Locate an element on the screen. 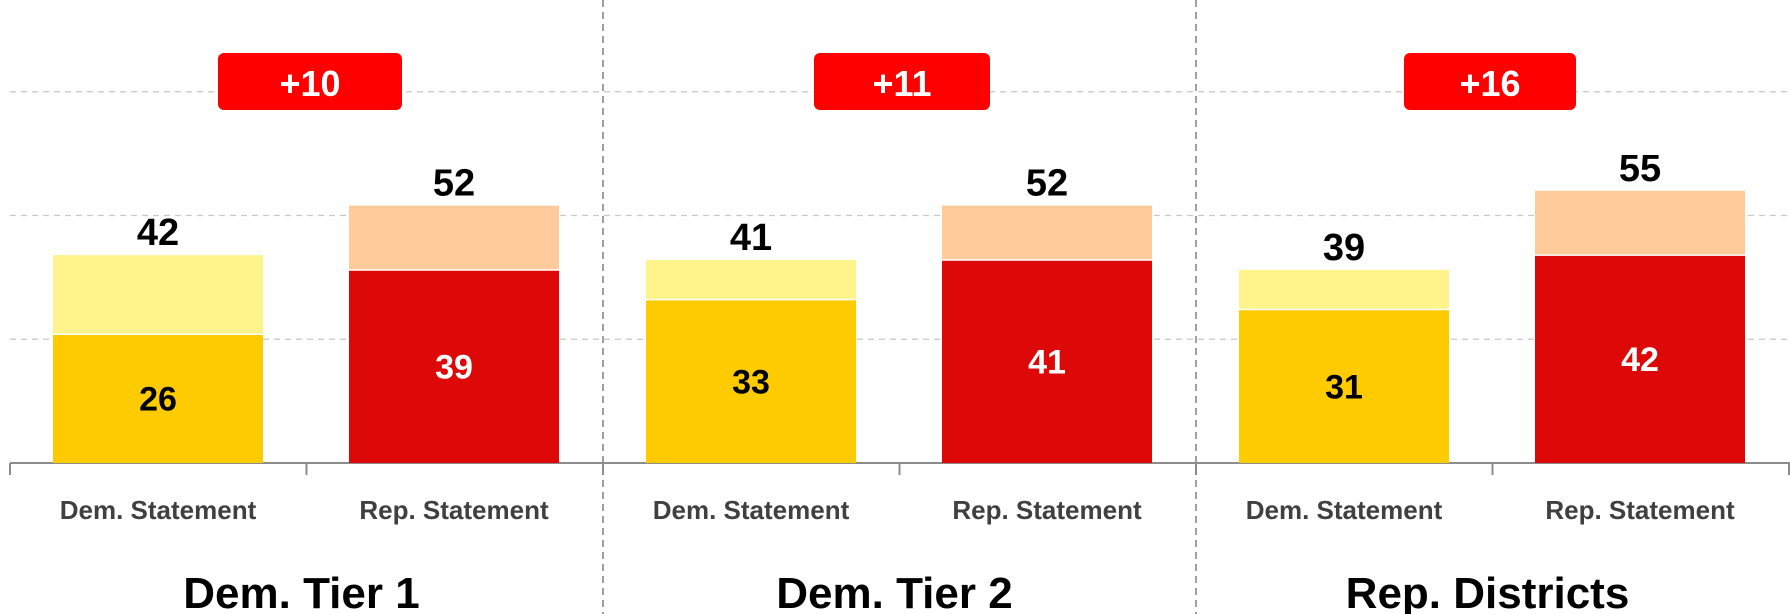  bar-inner-label: 33 is located at coordinates (751, 382).